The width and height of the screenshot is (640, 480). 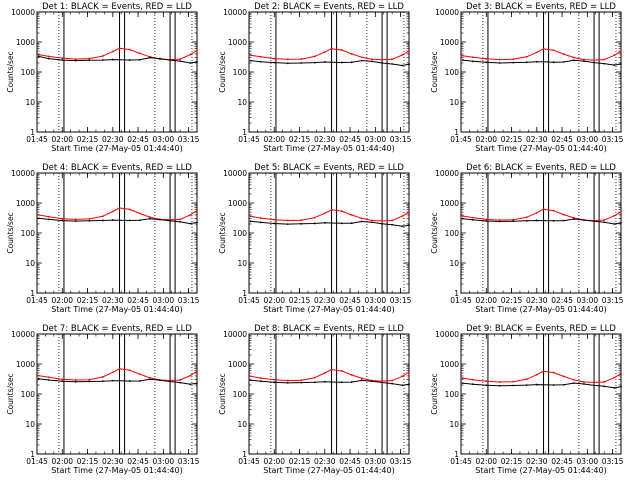 What do you see at coordinates (329, 329) in the screenshot?
I see `panel-title: Det 8: BLACK = Events, RED = LLD` at bounding box center [329, 329].